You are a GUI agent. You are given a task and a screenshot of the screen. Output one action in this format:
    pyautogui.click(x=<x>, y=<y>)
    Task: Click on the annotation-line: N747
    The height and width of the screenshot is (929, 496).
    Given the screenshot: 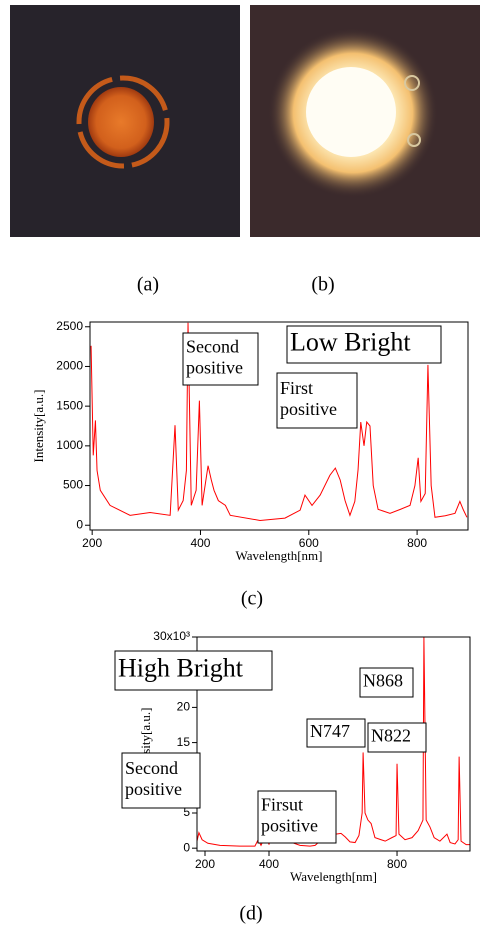 What is the action you would take?
    pyautogui.click(x=330, y=731)
    